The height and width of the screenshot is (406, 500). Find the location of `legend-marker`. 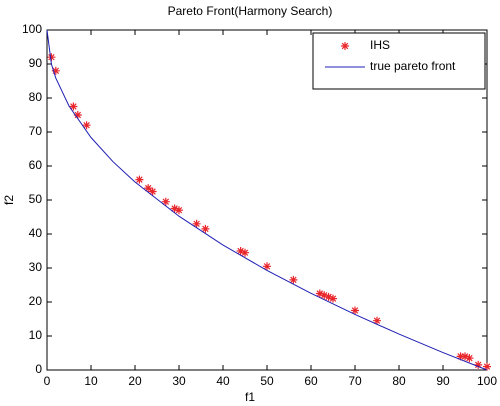

legend-marker is located at coordinates (345, 46).